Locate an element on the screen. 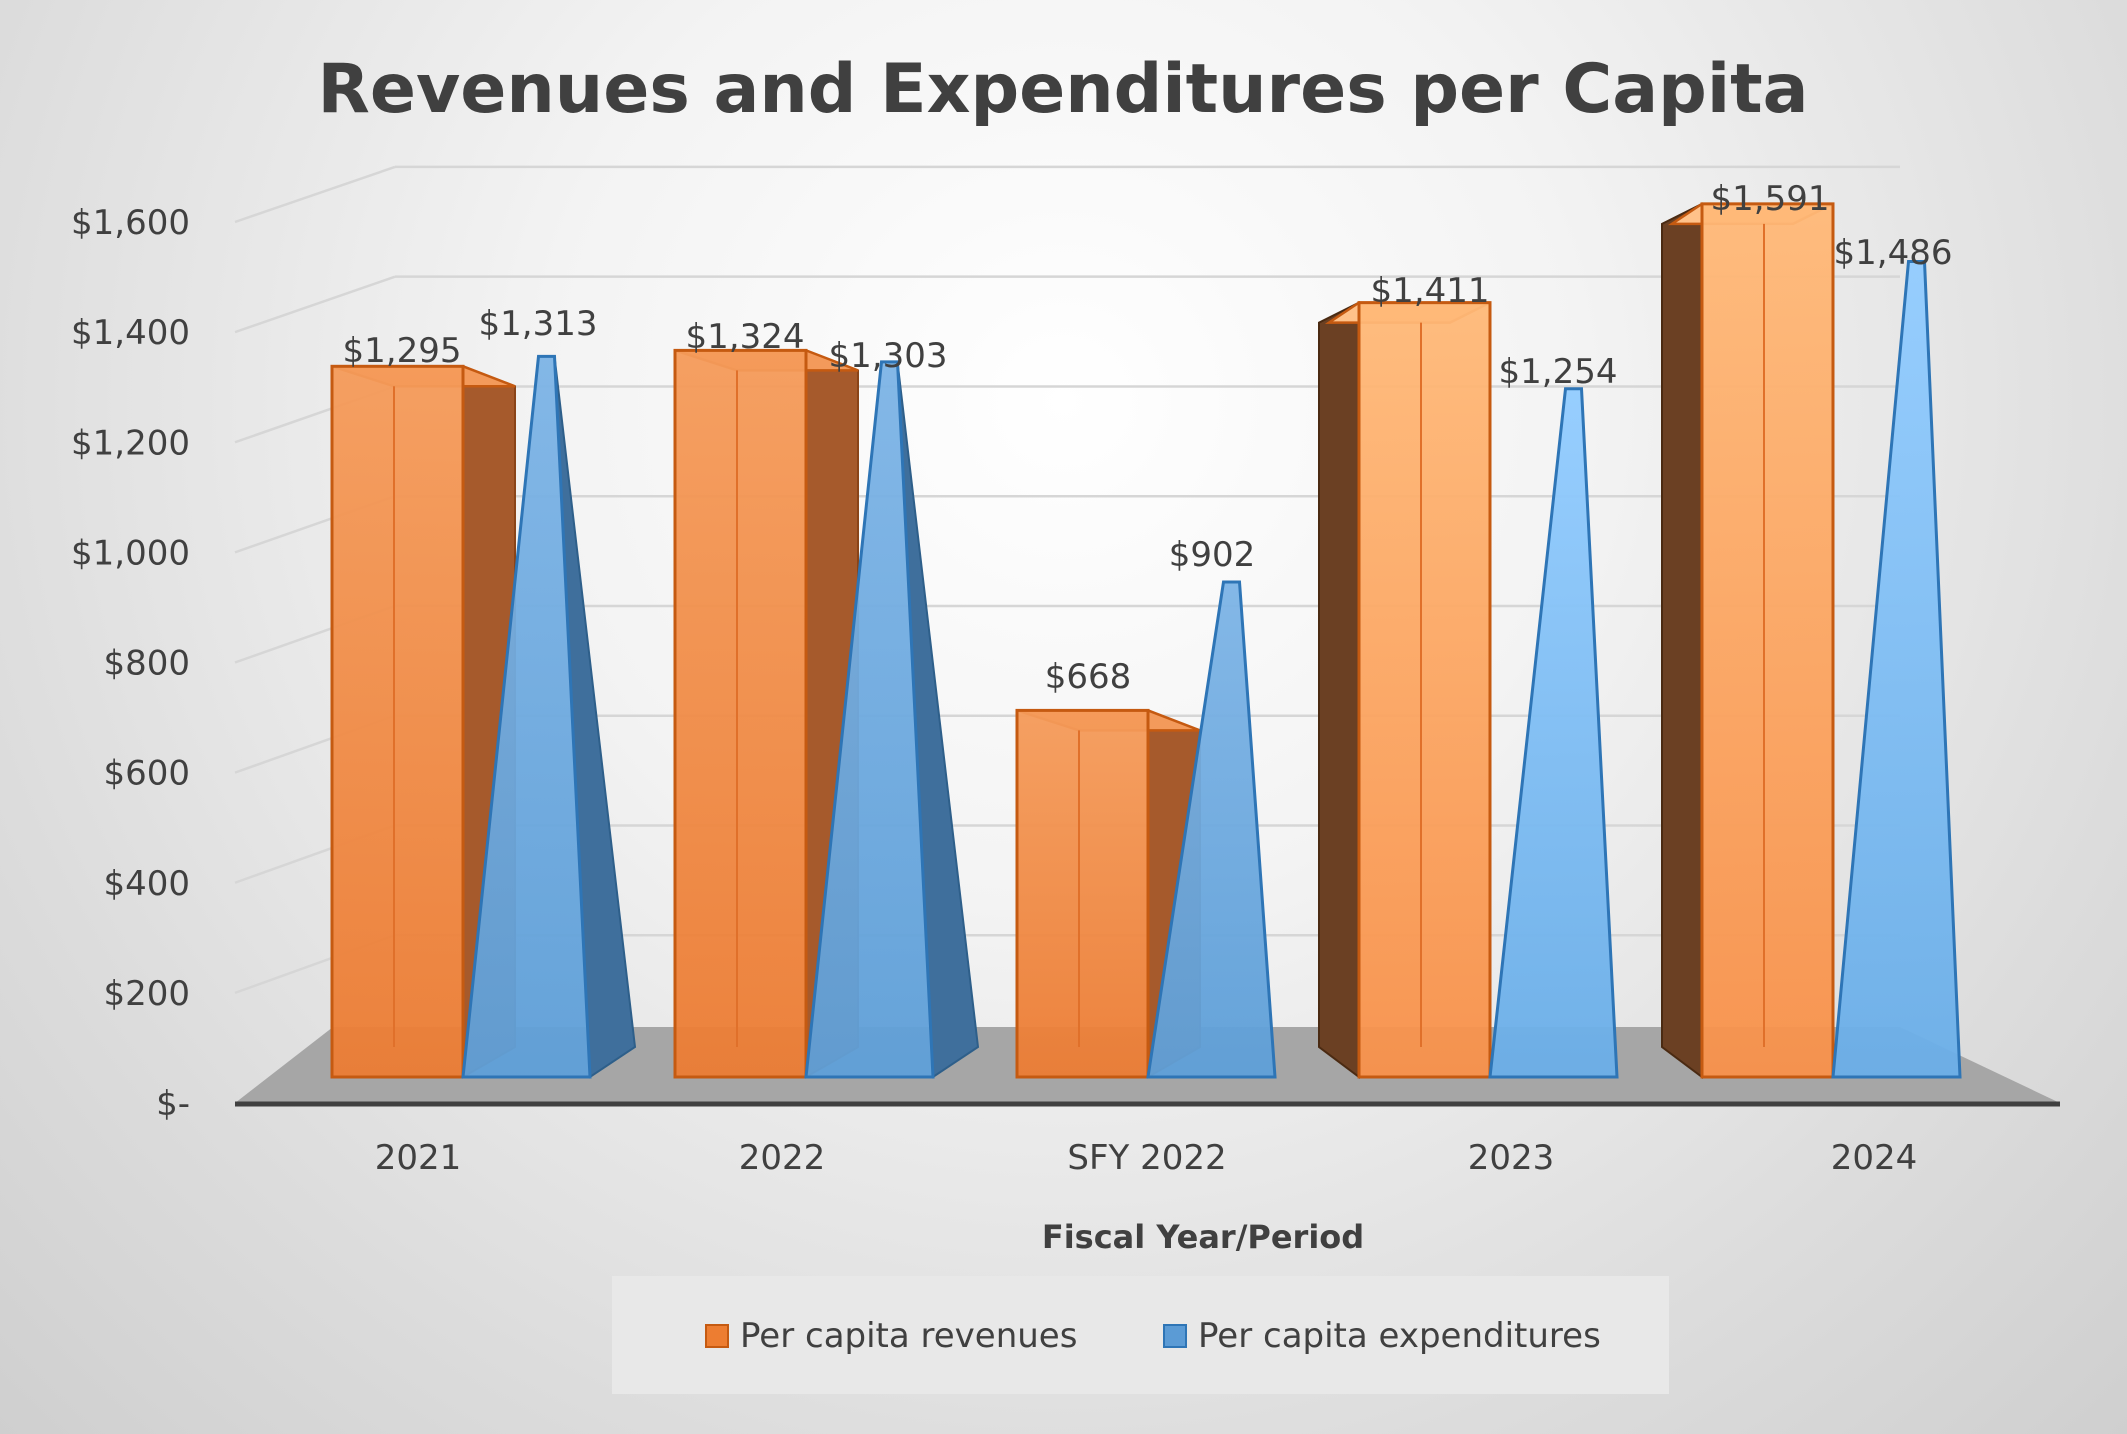  bar-revenue-2023 is located at coordinates (1405, 690).